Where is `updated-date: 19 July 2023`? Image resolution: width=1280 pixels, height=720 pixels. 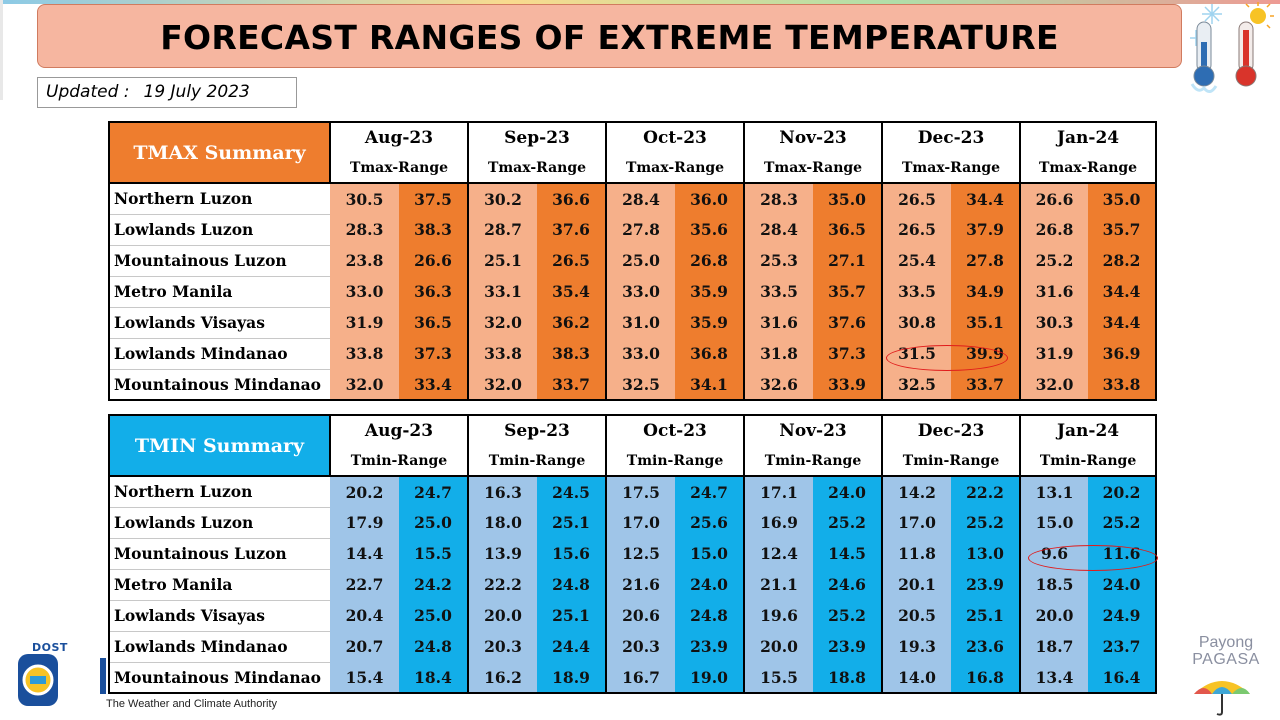 updated-date: 19 July 2023 is located at coordinates (196, 92).